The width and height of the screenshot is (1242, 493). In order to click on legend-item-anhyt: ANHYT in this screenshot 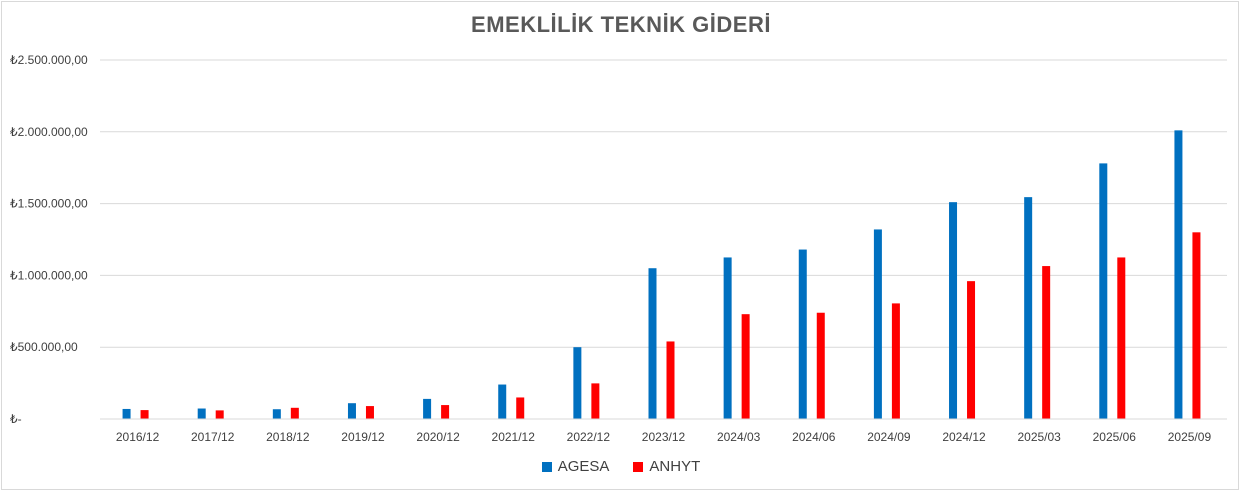, I will do `click(666, 466)`.